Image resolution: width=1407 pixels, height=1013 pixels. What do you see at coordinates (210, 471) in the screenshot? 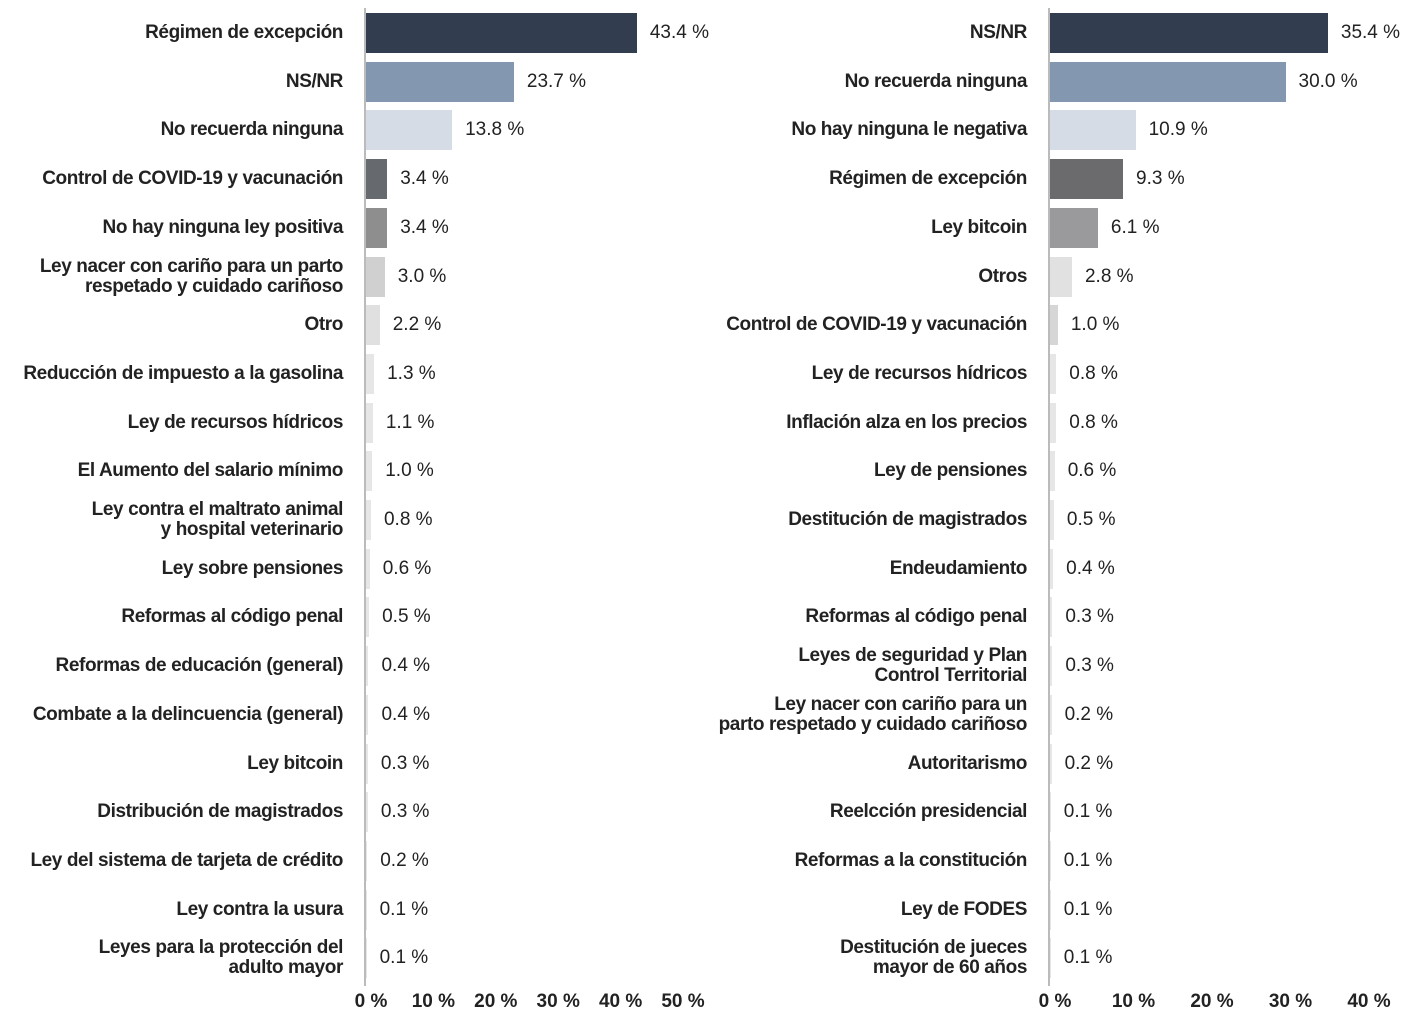
I see `category-label: El Aumento del salario mínimo` at bounding box center [210, 471].